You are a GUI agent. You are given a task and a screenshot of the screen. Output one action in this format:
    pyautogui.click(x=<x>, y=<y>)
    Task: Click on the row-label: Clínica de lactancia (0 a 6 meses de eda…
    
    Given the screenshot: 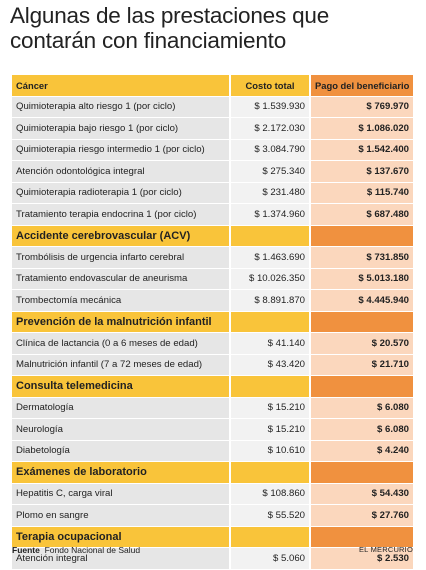 What is the action you would take?
    pyautogui.click(x=121, y=343)
    